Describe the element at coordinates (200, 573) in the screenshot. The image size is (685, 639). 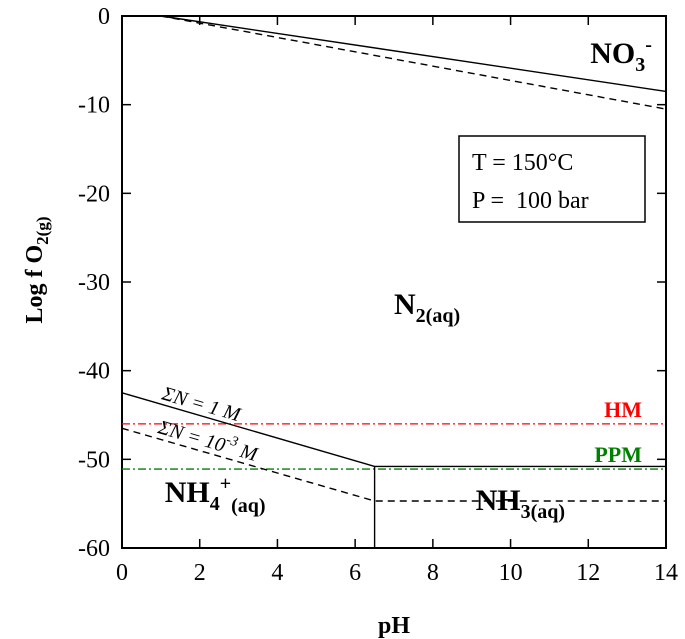
I see `x-tick-label: 2` at that location.